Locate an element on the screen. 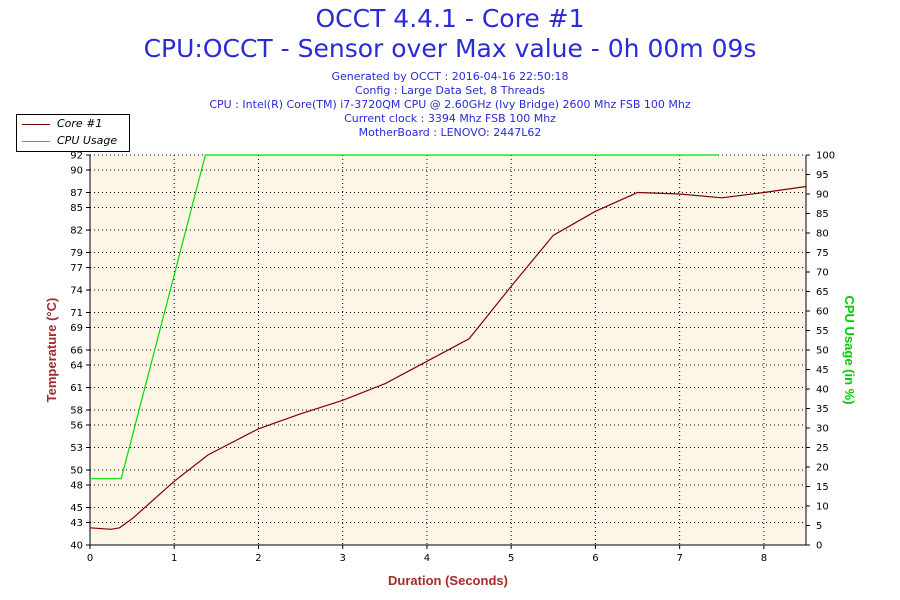 This screenshot has height=600, width=900. y-tick-label-right: 65 is located at coordinates (822, 292).